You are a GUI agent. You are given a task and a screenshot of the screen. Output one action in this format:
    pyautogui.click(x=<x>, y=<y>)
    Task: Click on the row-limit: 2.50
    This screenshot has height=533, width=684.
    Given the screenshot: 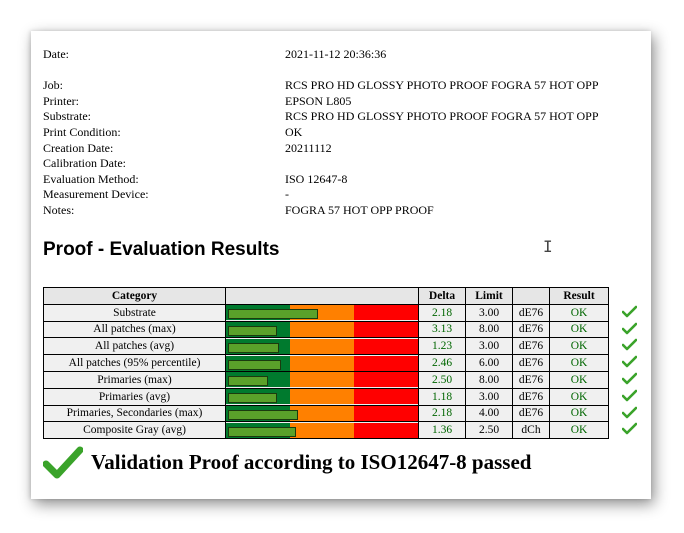 What is the action you would take?
    pyautogui.click(x=489, y=430)
    